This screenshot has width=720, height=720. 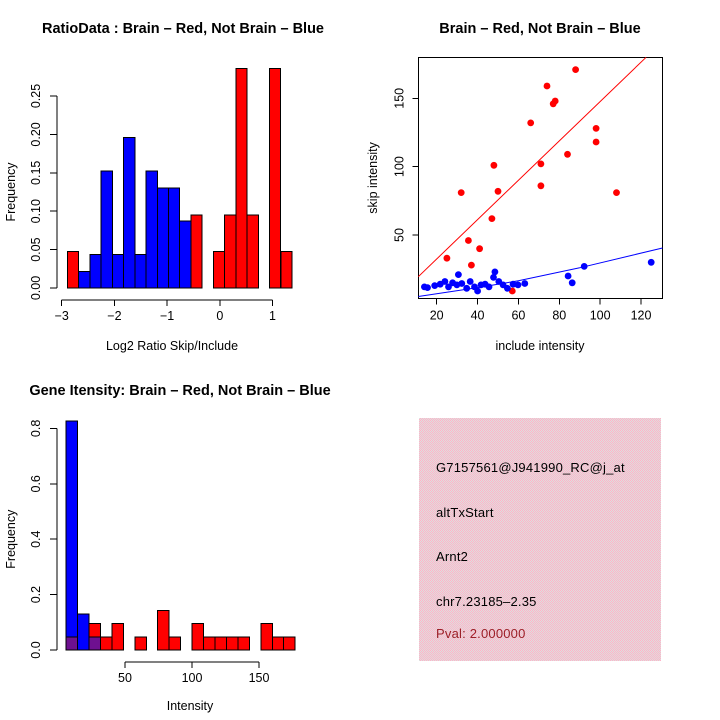 What do you see at coordinates (94, 643) in the screenshot?
I see `hist-bar-overlap` at bounding box center [94, 643].